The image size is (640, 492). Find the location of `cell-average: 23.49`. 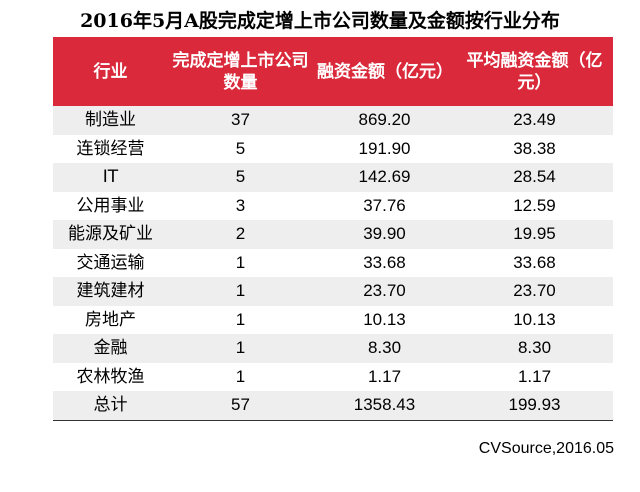

cell-average: 23.49 is located at coordinates (534, 120).